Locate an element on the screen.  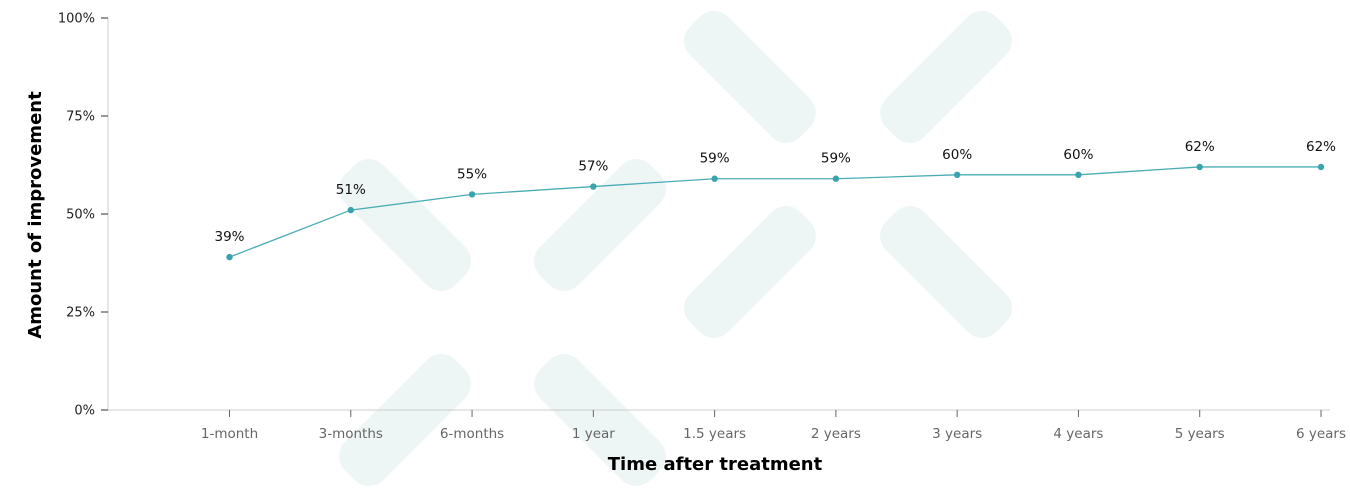
data-label: 55% is located at coordinates (472, 174).